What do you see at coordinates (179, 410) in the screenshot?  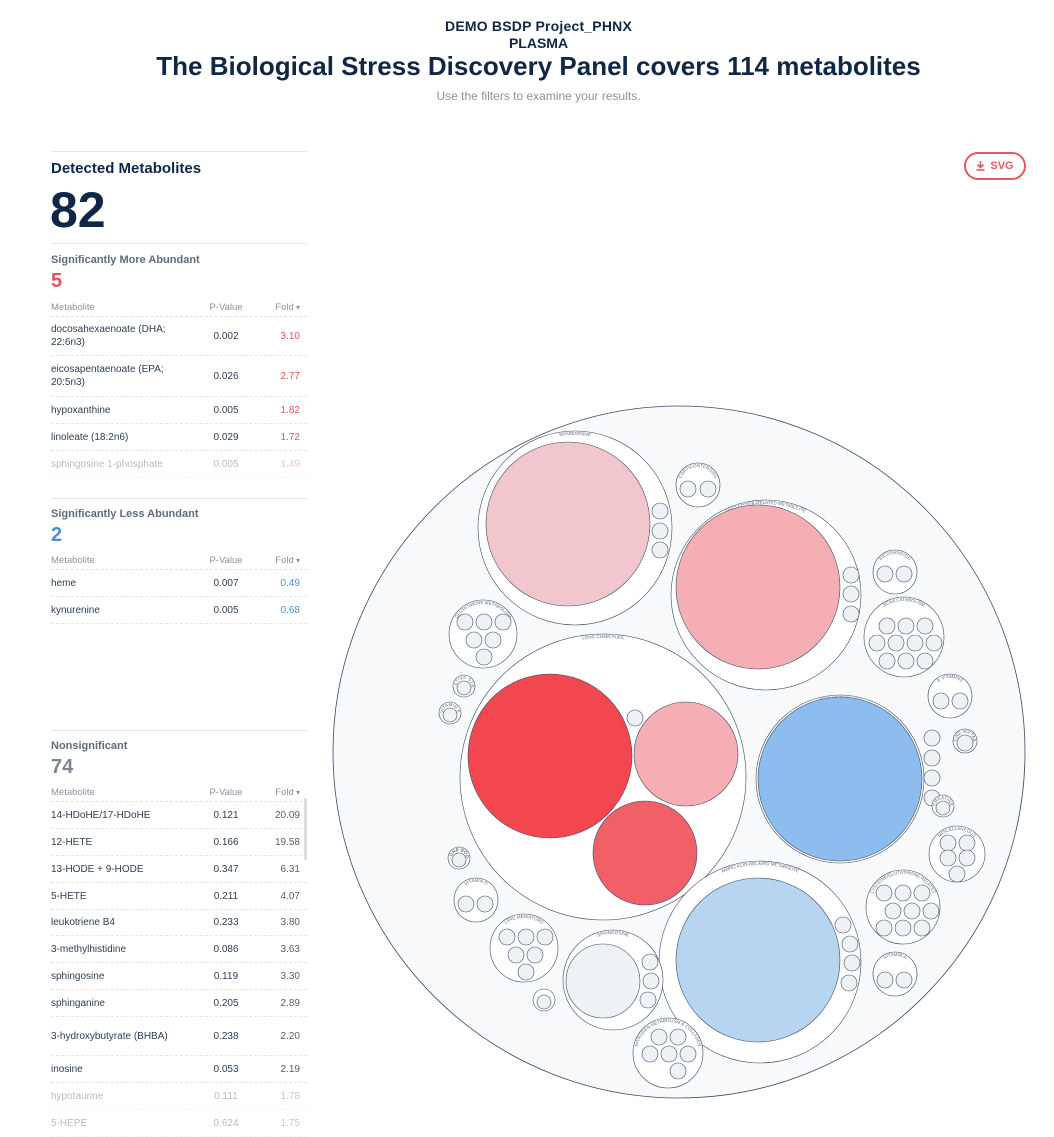 I see `table-row: hypoxanthine 0.005 1.82` at bounding box center [179, 410].